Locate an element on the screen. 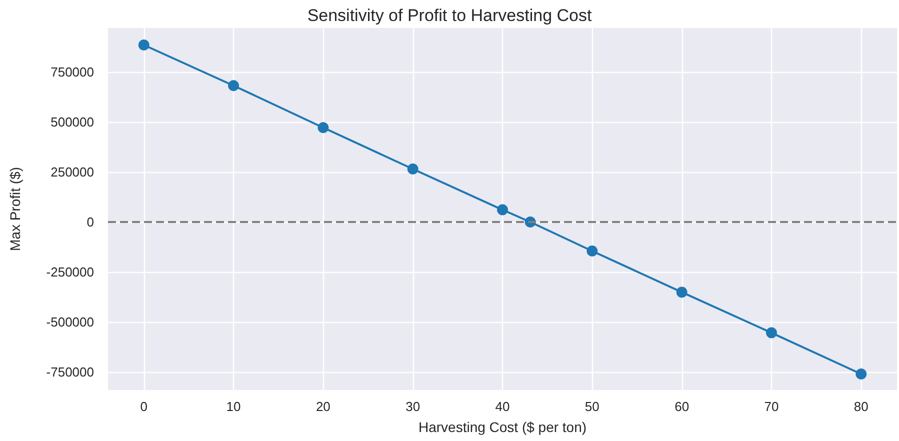 The image size is (899, 441). x-tick-label: 80 is located at coordinates (861, 406).